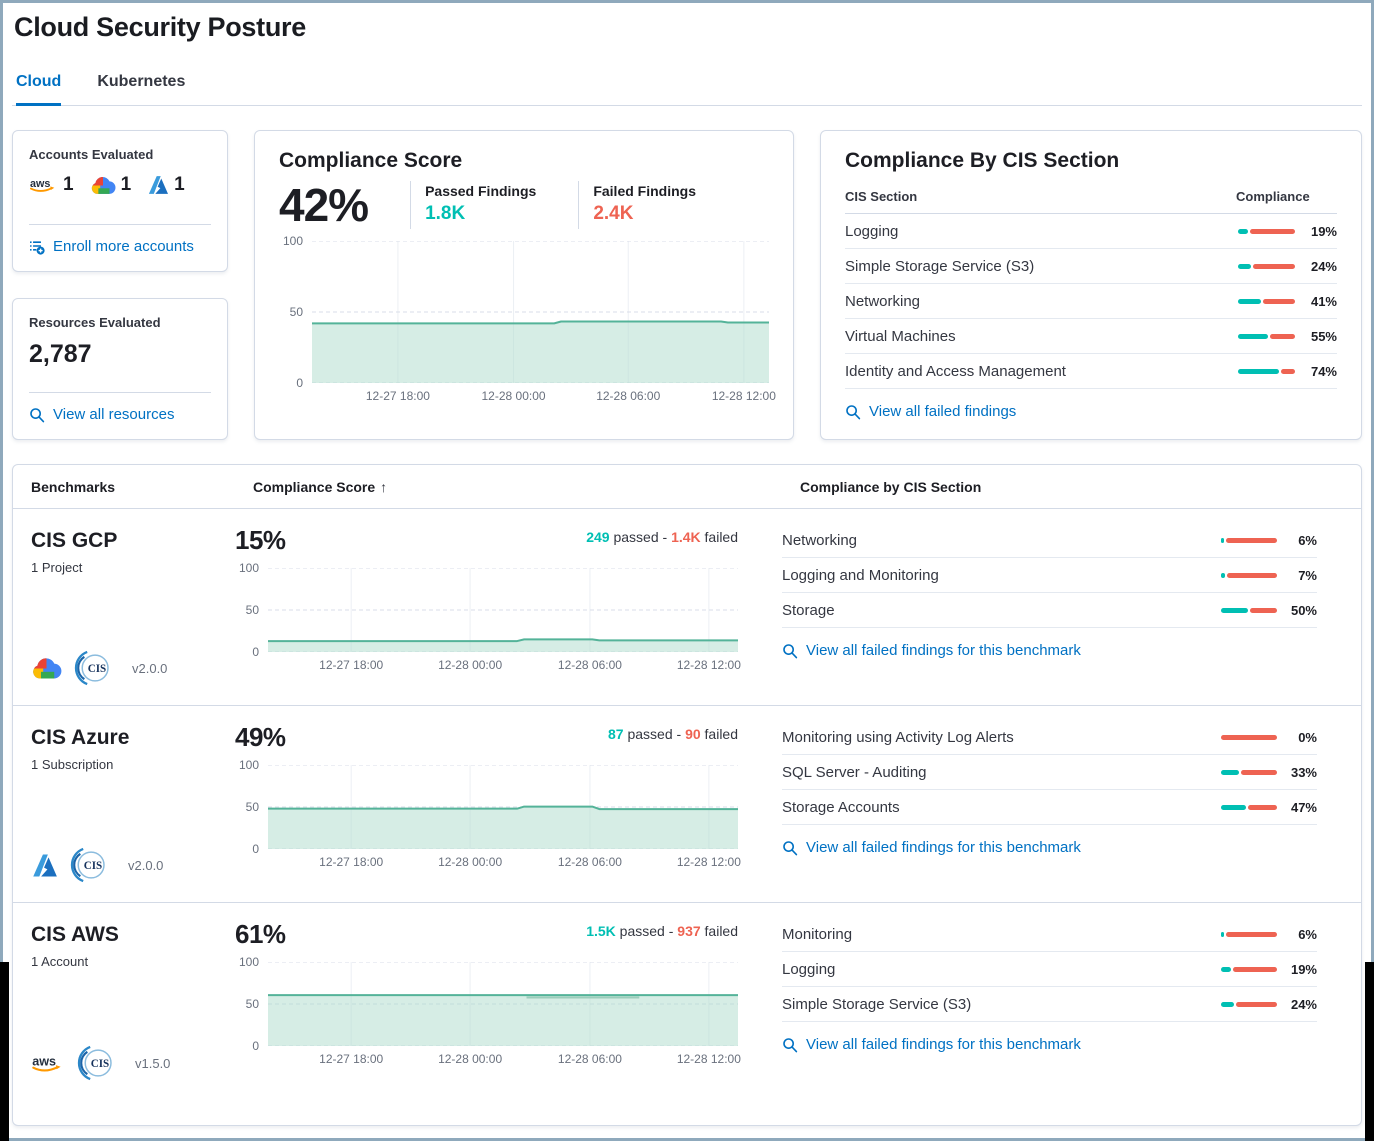 Image resolution: width=1374 pixels, height=1141 pixels. Describe the element at coordinates (124, 1001) in the screenshot. I see `benchmark-info: CIS AWS 1 Account aws` at that location.